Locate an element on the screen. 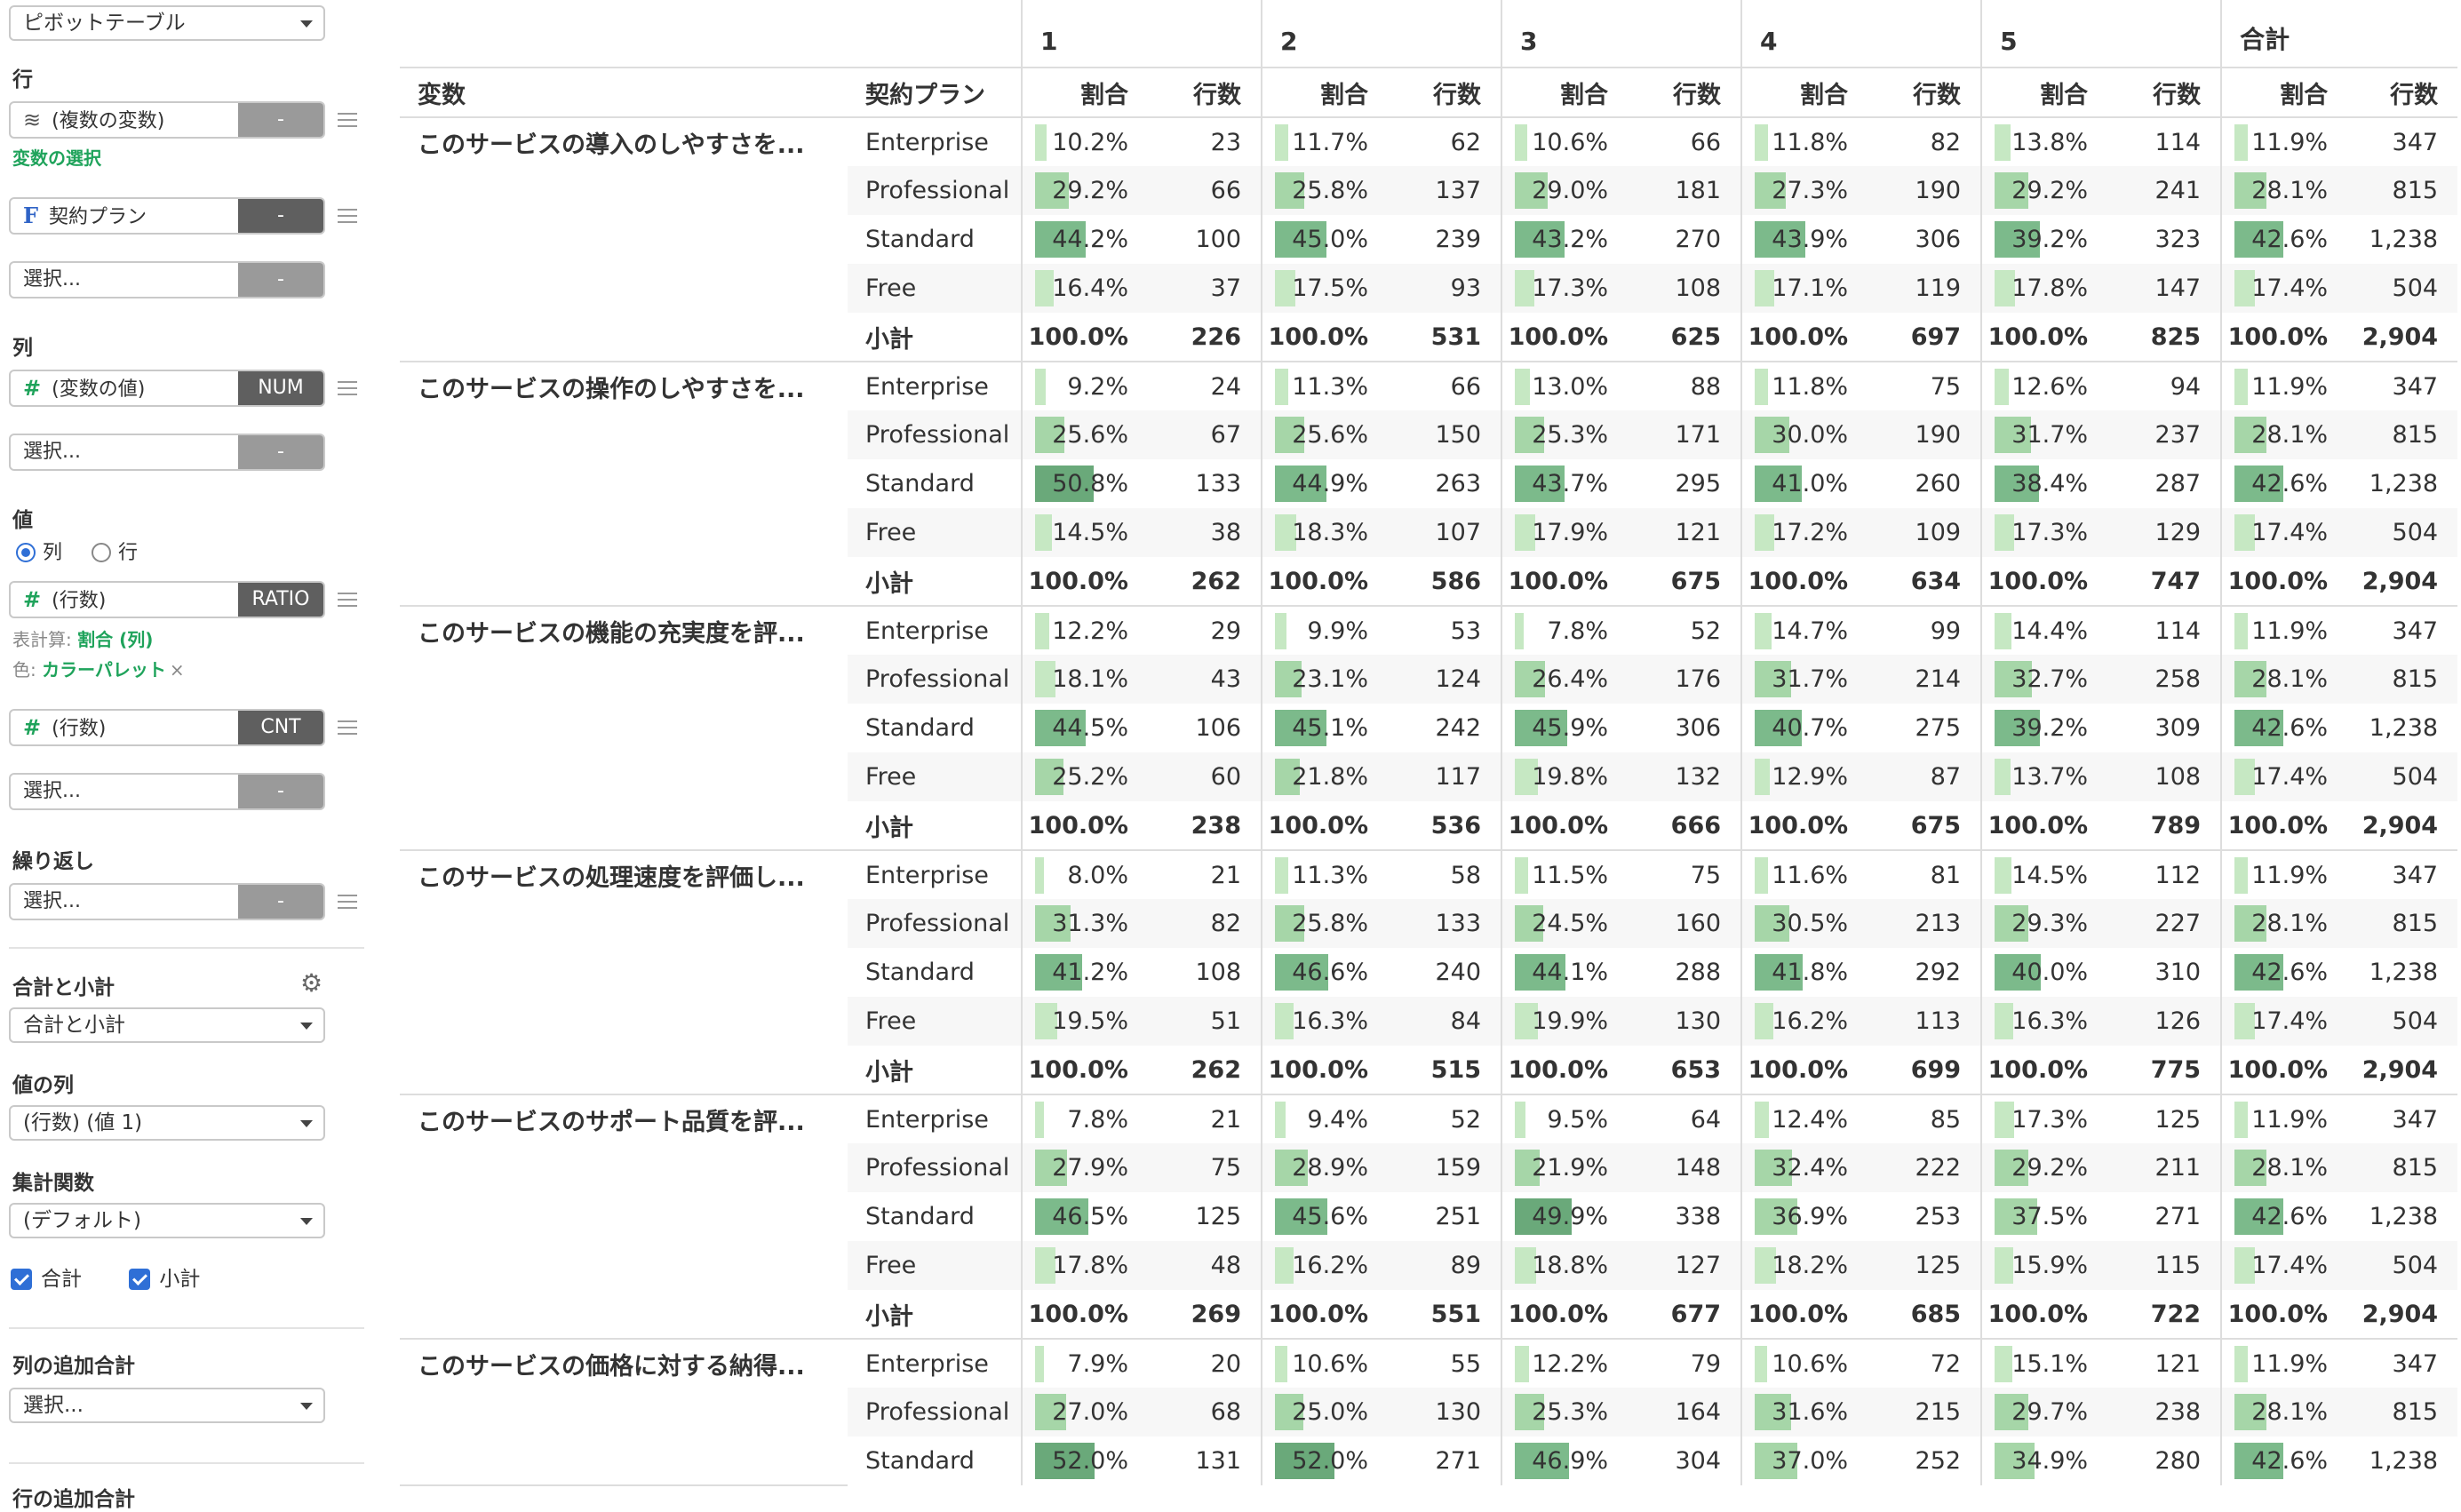  row-variable-remove-button: - is located at coordinates (280, 120).